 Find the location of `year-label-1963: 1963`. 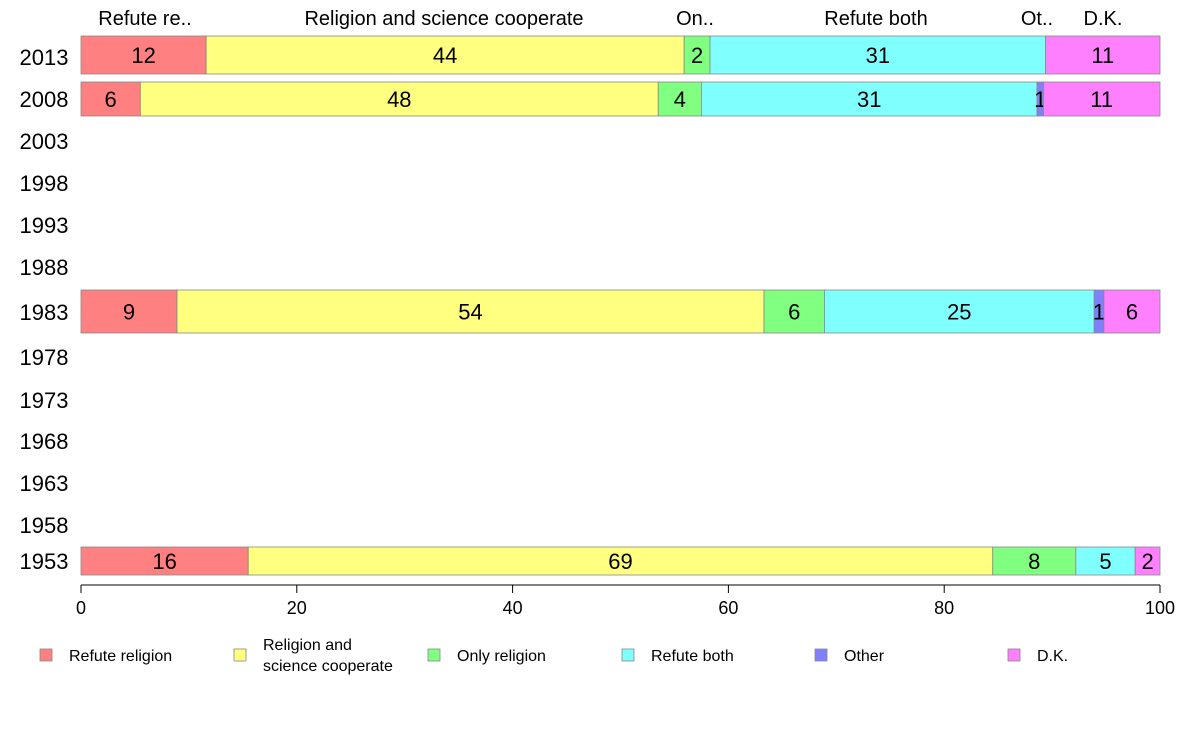

year-label-1963: 1963 is located at coordinates (44, 483).